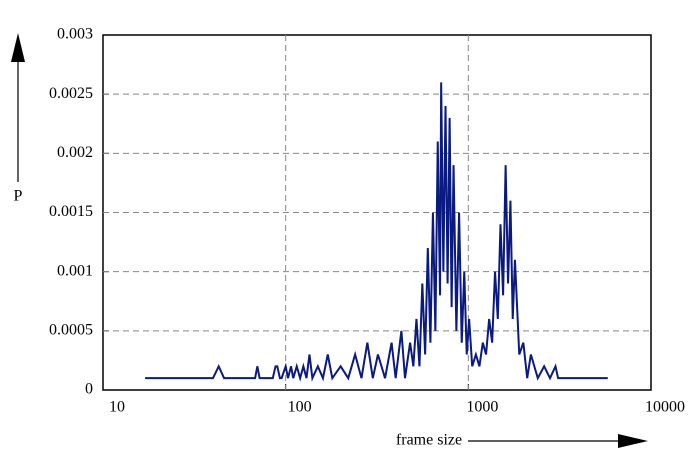 This screenshot has height=461, width=700. Describe the element at coordinates (633, 441) in the screenshot. I see `x-arrow-head` at that location.